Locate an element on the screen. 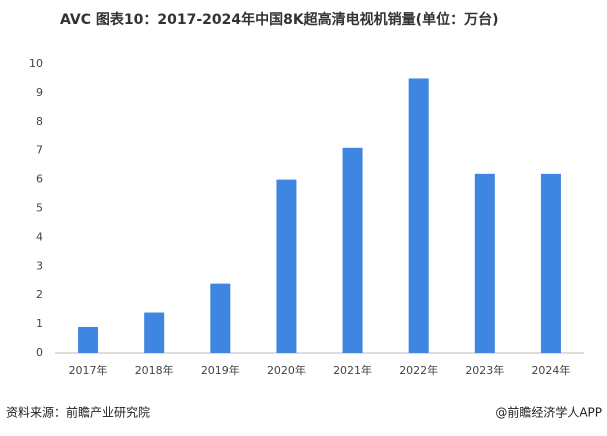 The height and width of the screenshot is (436, 607). credit: @前瞻经济学人APP is located at coordinates (548, 412).